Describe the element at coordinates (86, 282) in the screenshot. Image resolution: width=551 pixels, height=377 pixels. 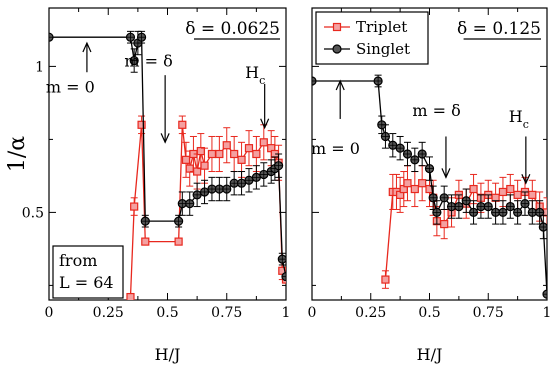
I see `note-line: L = 64` at that location.